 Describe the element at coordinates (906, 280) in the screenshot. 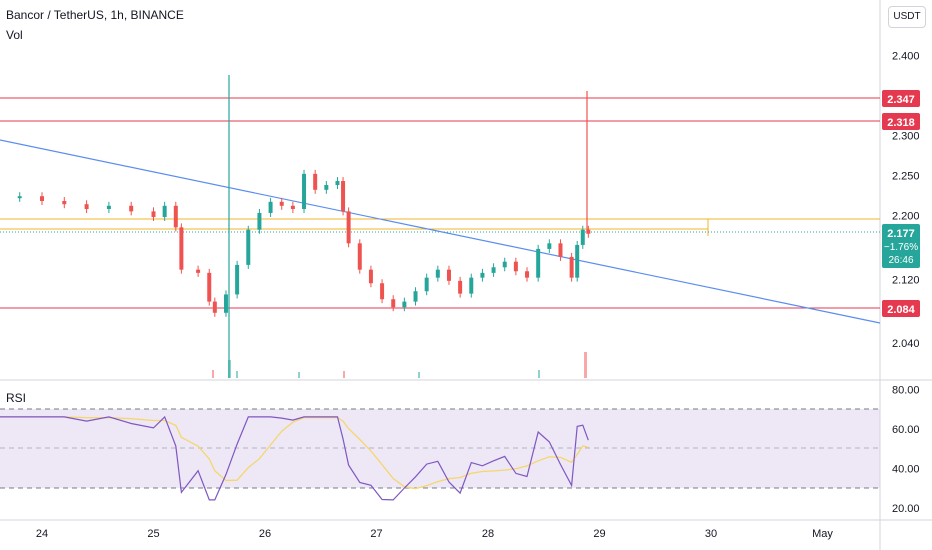

I see `price-tick-label: 2.120` at that location.